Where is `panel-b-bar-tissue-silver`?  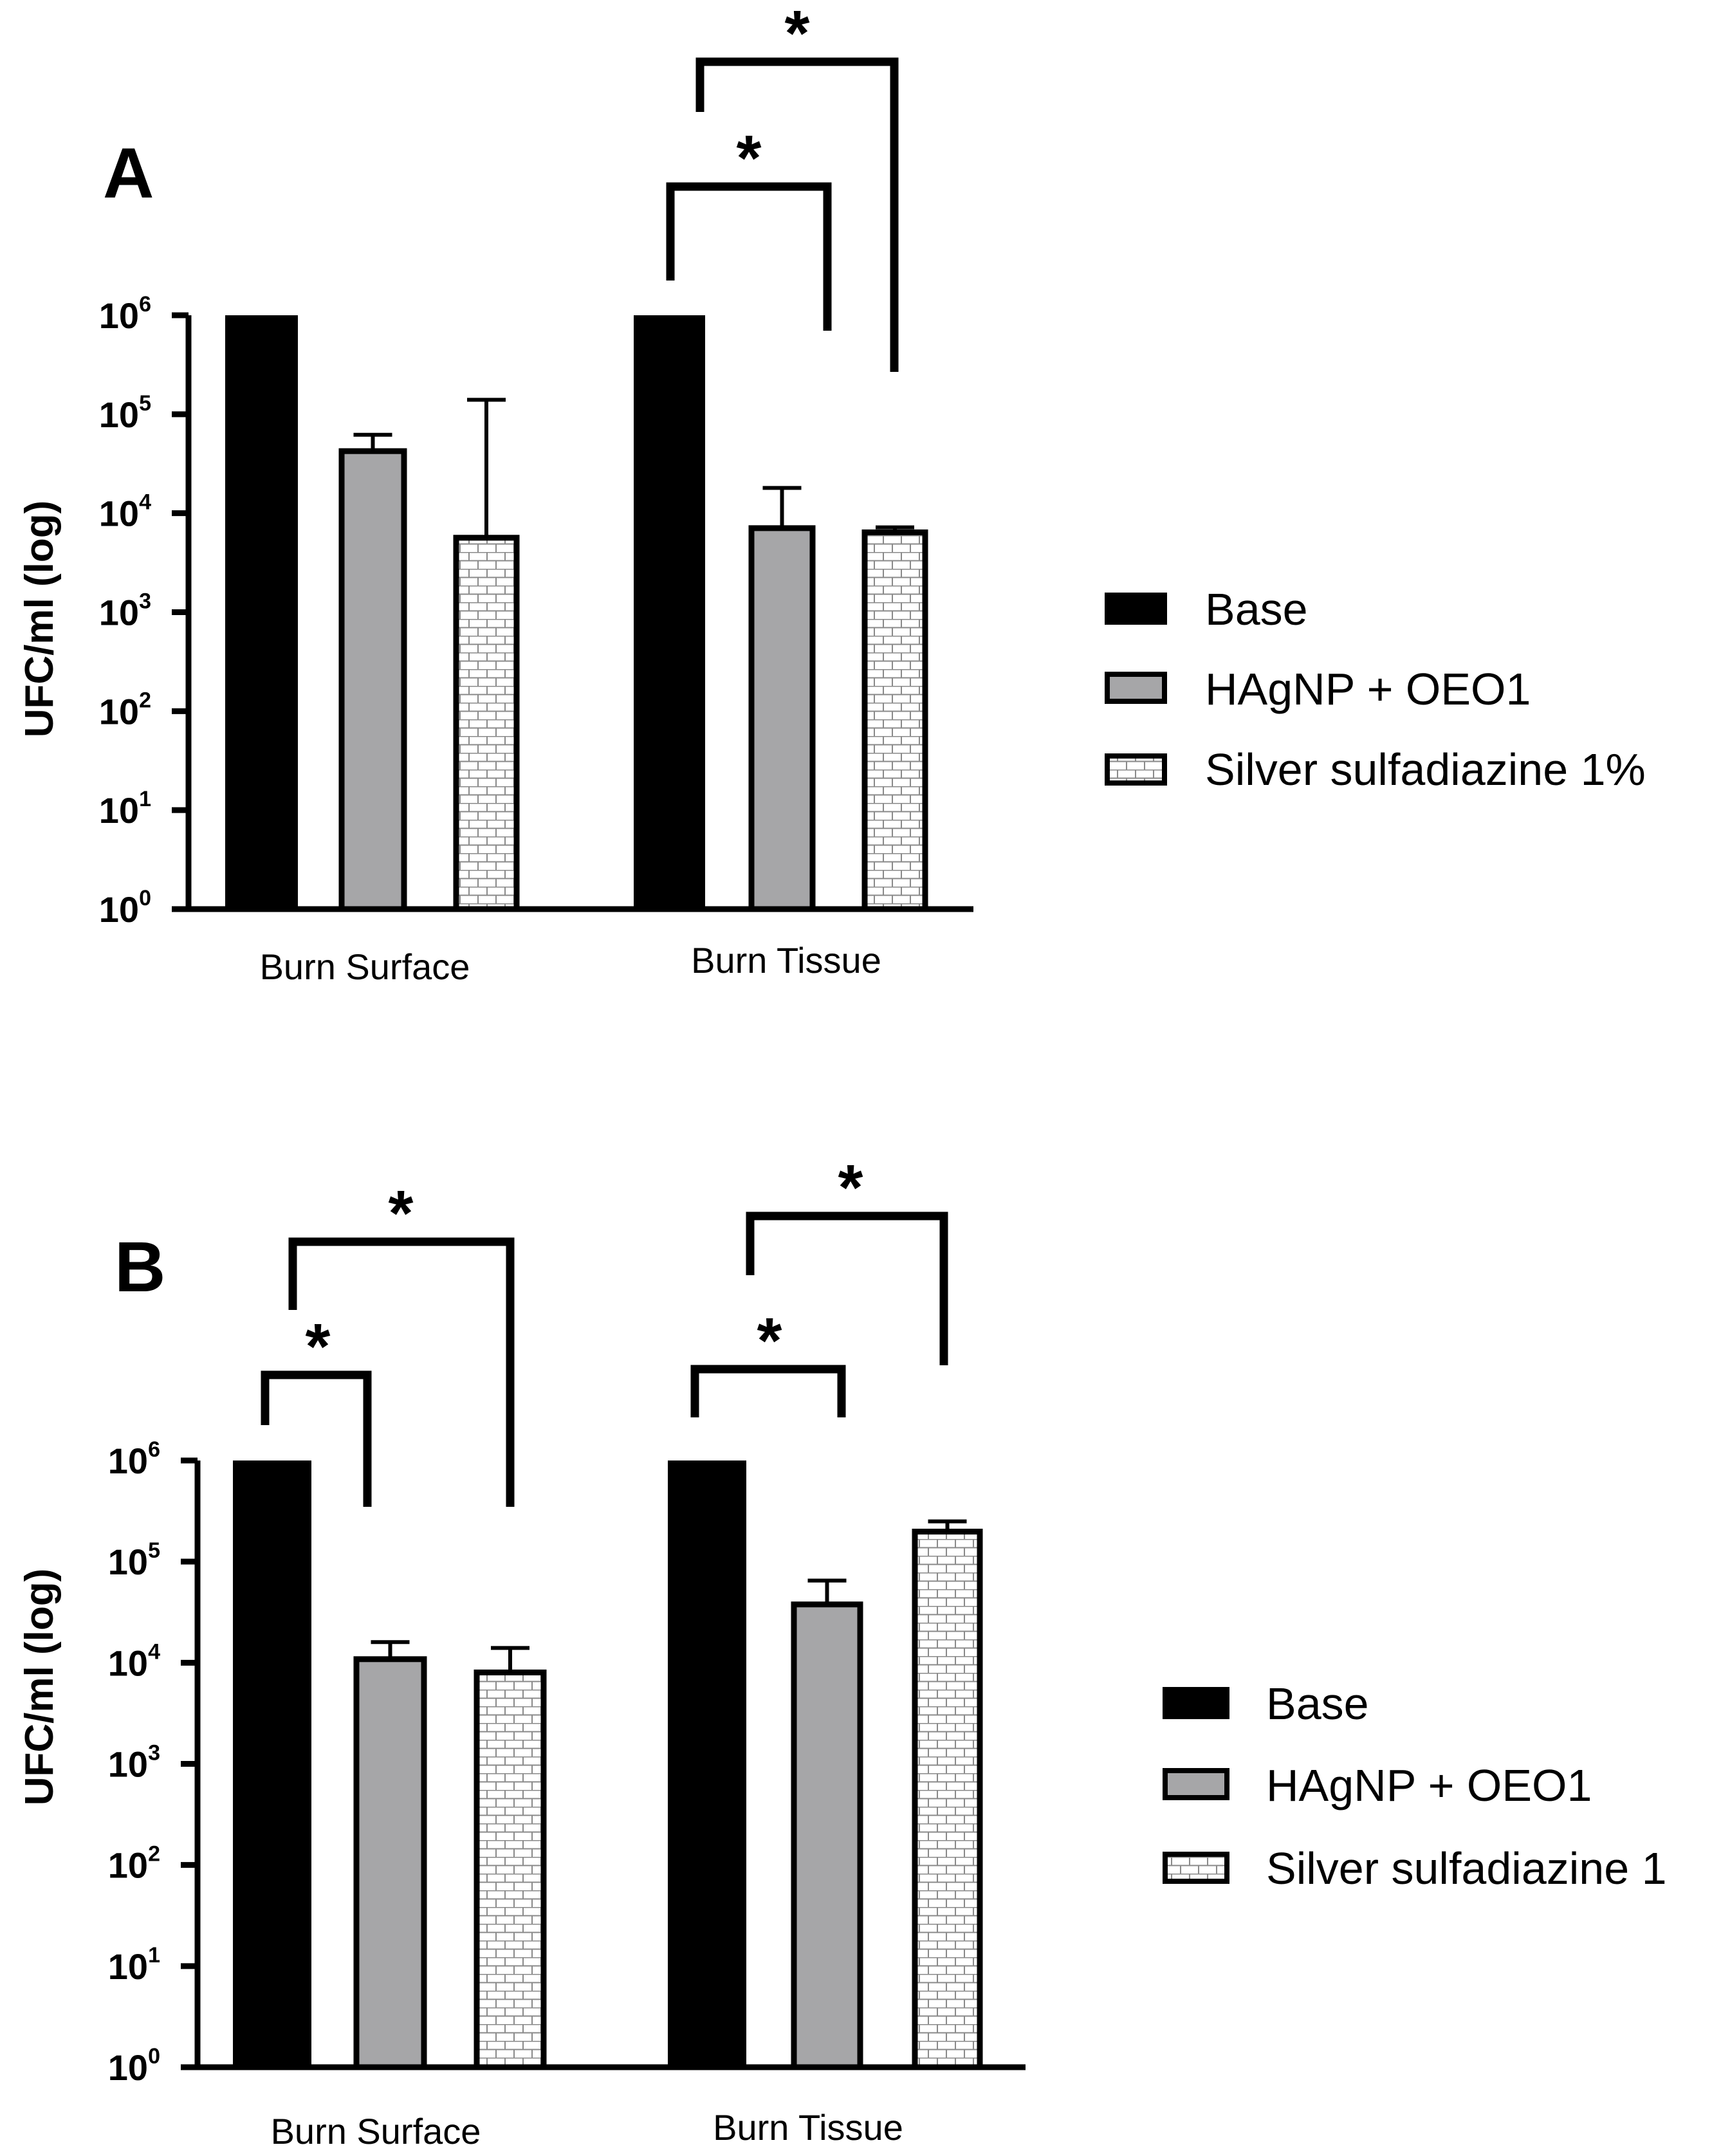
panel-b-bar-tissue-silver is located at coordinates (947, 1799).